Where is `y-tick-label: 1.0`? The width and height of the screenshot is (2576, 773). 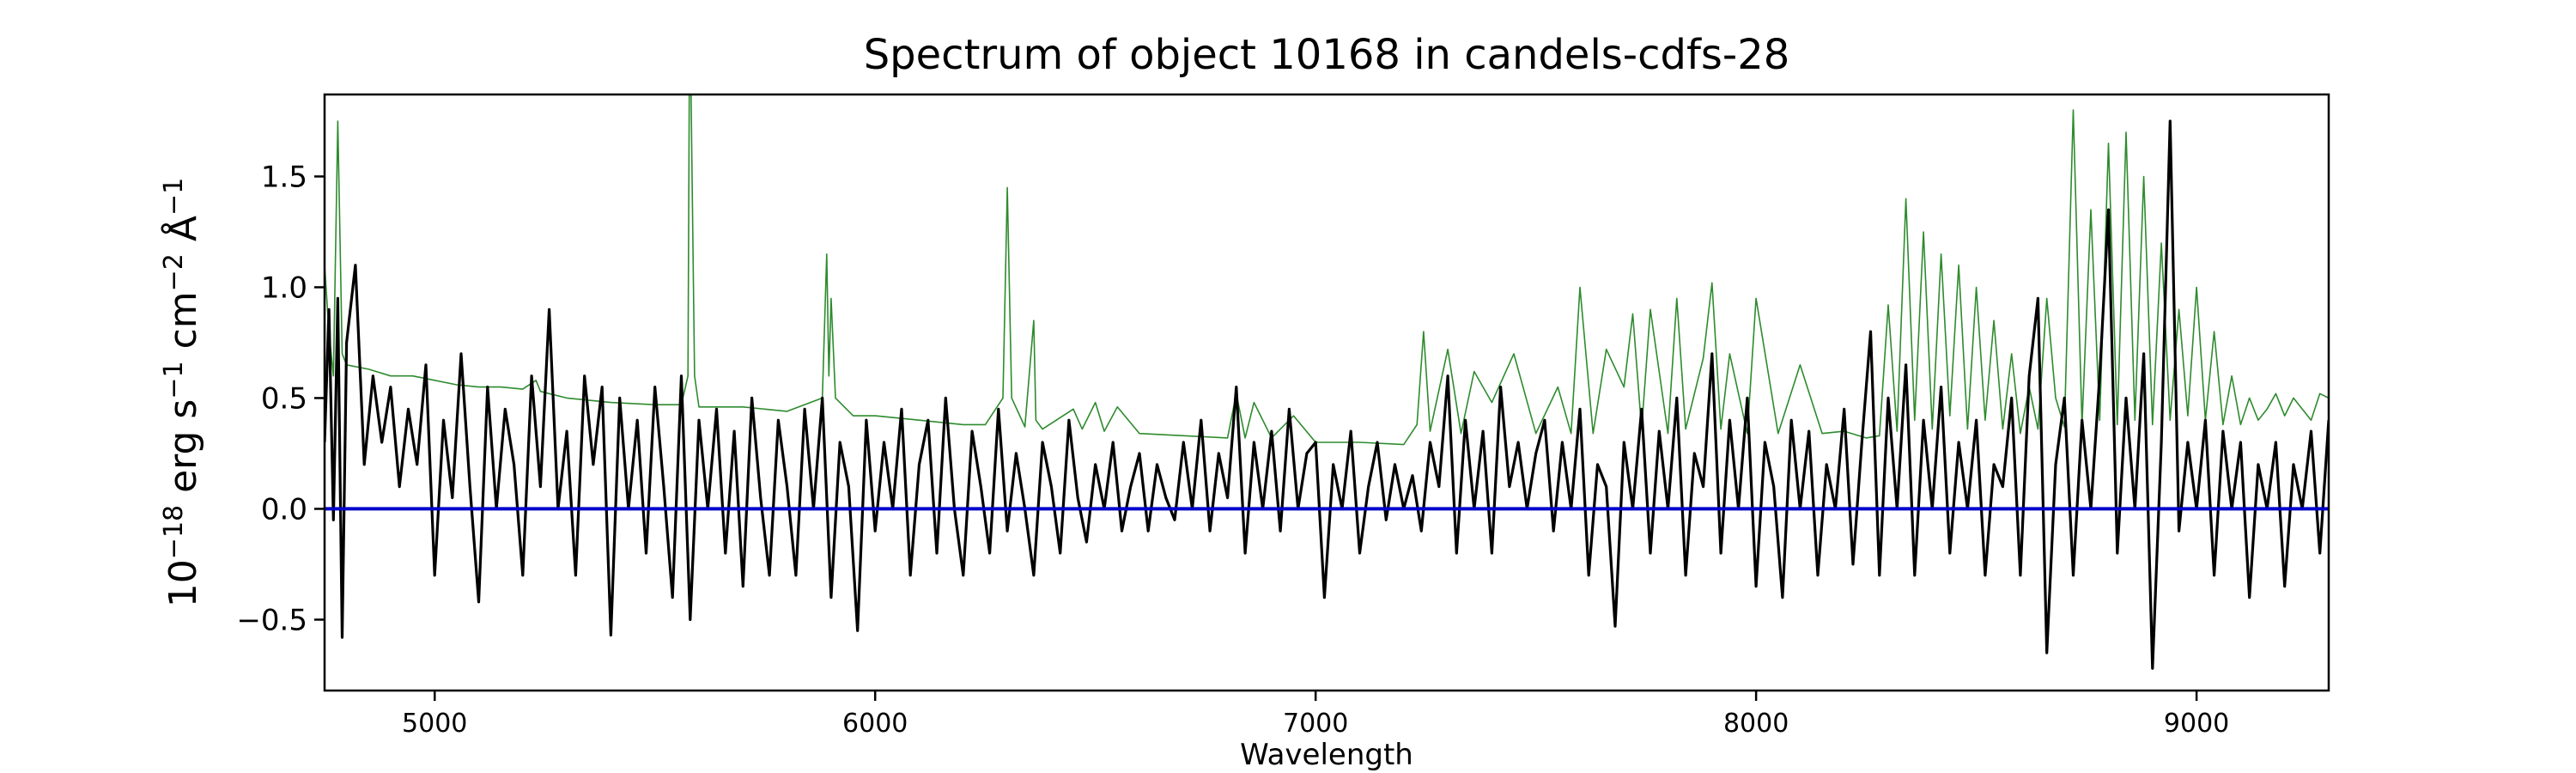
y-tick-label: 1.0 is located at coordinates (284, 288).